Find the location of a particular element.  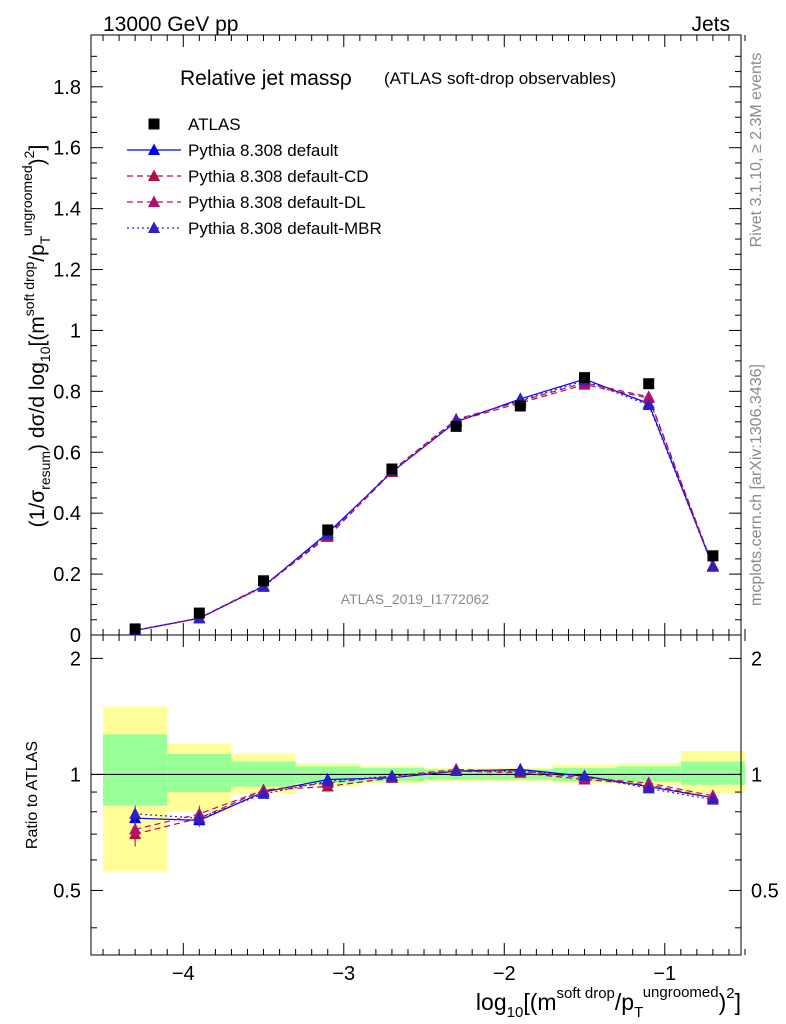

x-axis-label: log10[(msoft drop/pTungroomed)2] is located at coordinates (608, 1002).